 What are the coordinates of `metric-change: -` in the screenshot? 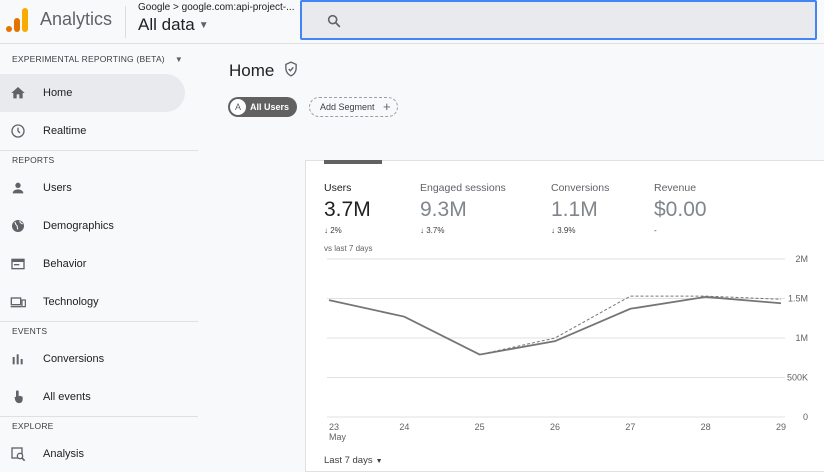 It's located at (655, 230).